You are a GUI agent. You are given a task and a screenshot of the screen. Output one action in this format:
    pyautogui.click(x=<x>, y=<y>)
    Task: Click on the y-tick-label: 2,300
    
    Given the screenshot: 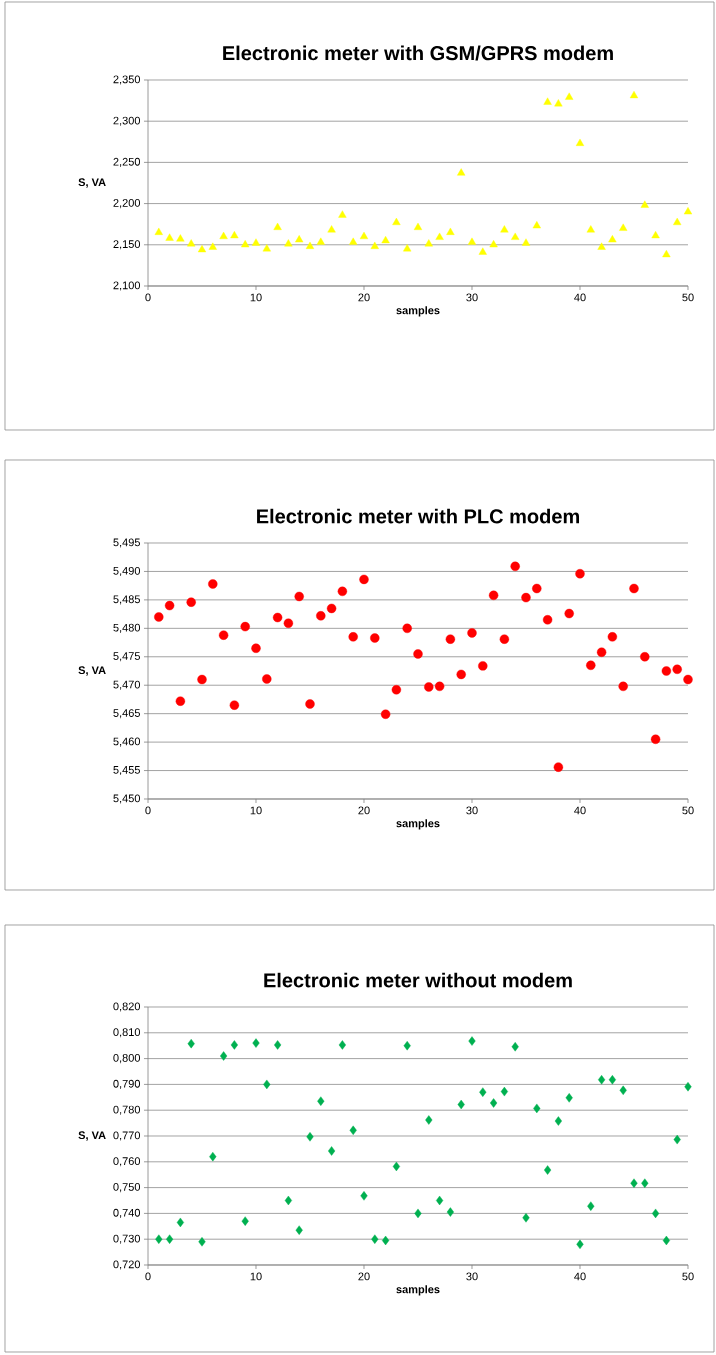 What is the action you would take?
    pyautogui.click(x=127, y=121)
    